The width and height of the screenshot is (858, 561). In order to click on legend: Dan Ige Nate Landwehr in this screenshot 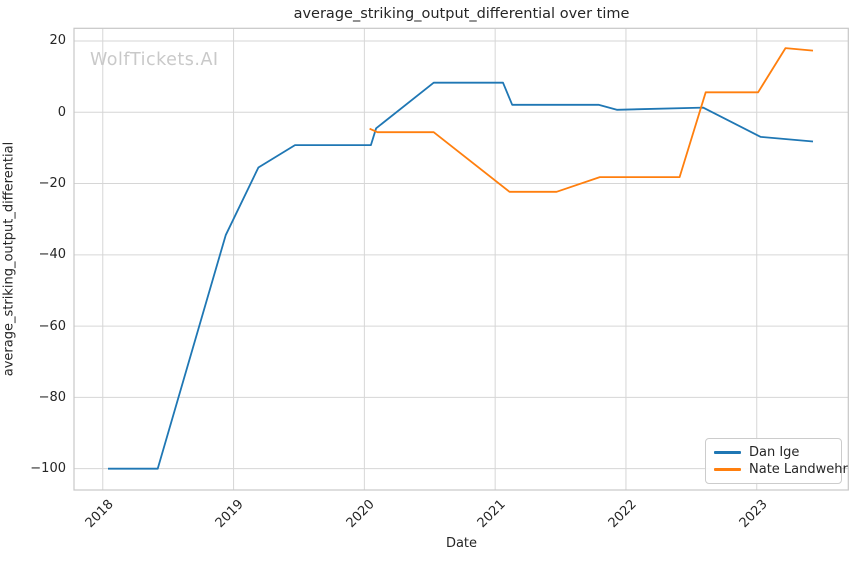, I will do `click(776, 461)`.